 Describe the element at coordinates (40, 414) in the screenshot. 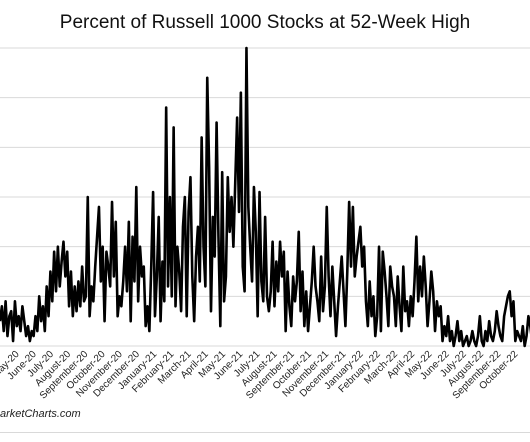

I see `source-note: arketCharts.com` at that location.